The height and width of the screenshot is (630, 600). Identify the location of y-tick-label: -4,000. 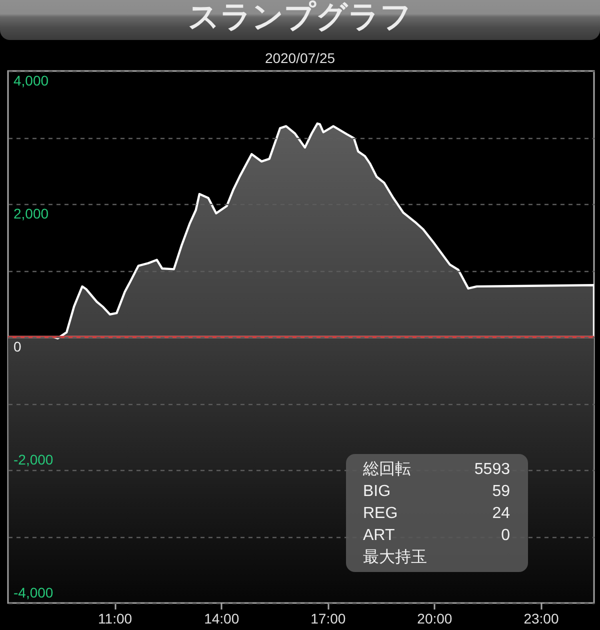
(34, 592).